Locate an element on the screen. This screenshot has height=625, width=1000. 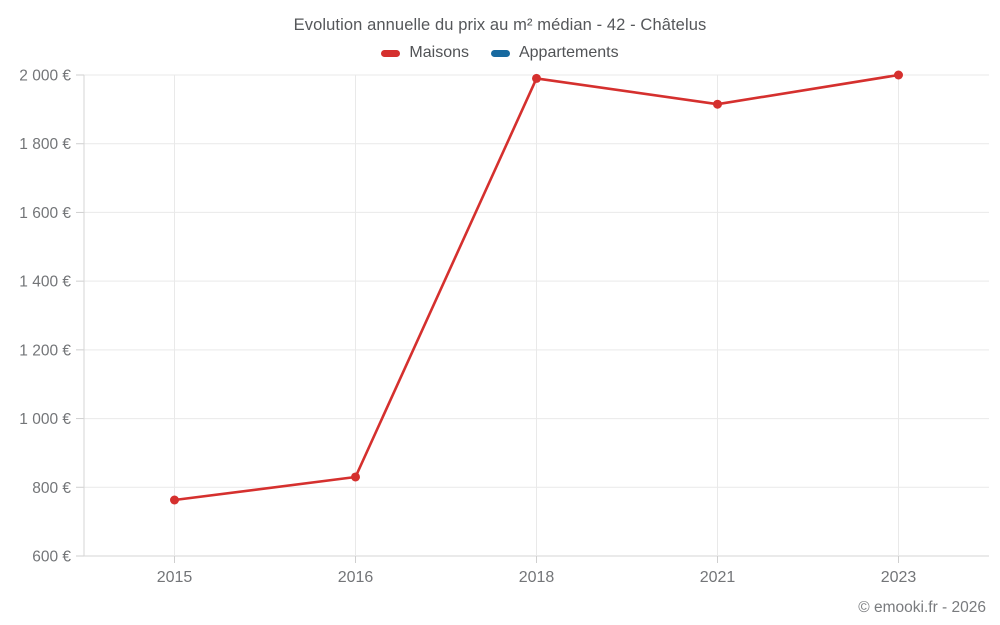
data-point-maisons-2018 is located at coordinates (536, 78).